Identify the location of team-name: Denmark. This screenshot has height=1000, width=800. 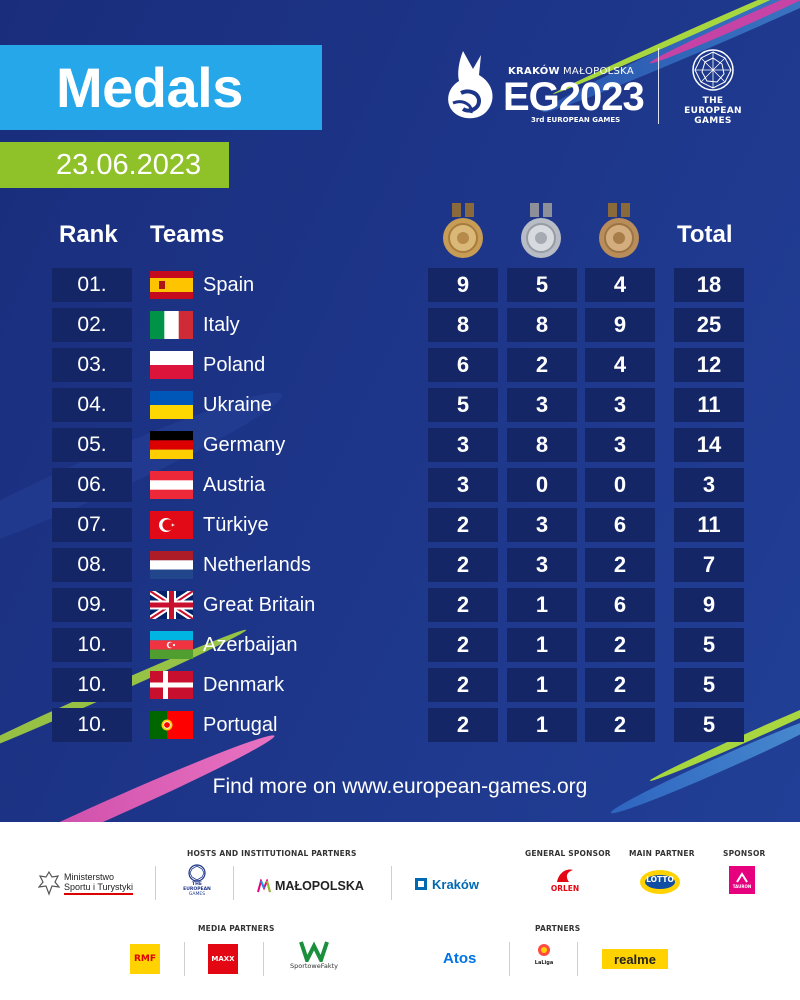
(244, 684).